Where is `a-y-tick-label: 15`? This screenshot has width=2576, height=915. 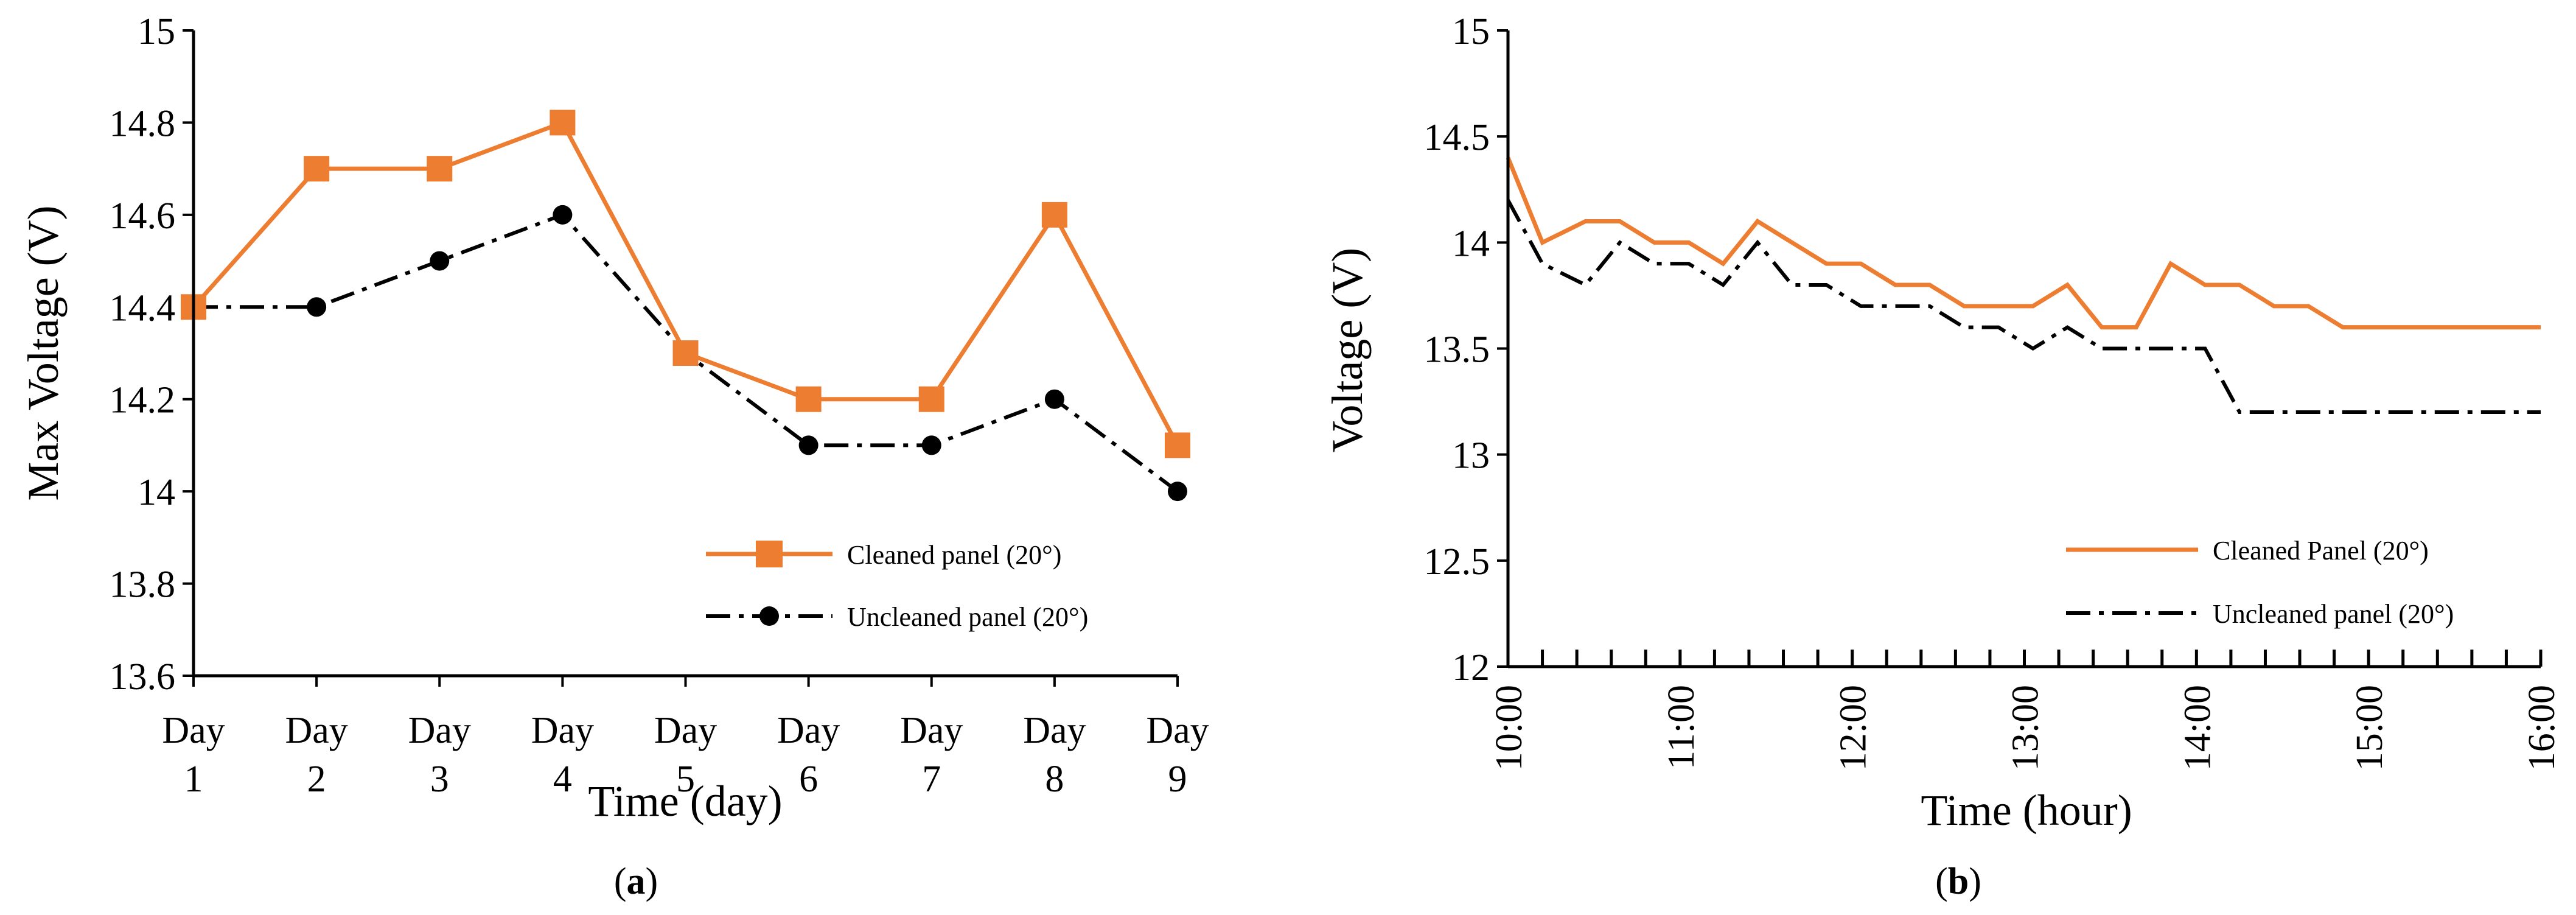
a-y-tick-label: 15 is located at coordinates (156, 31).